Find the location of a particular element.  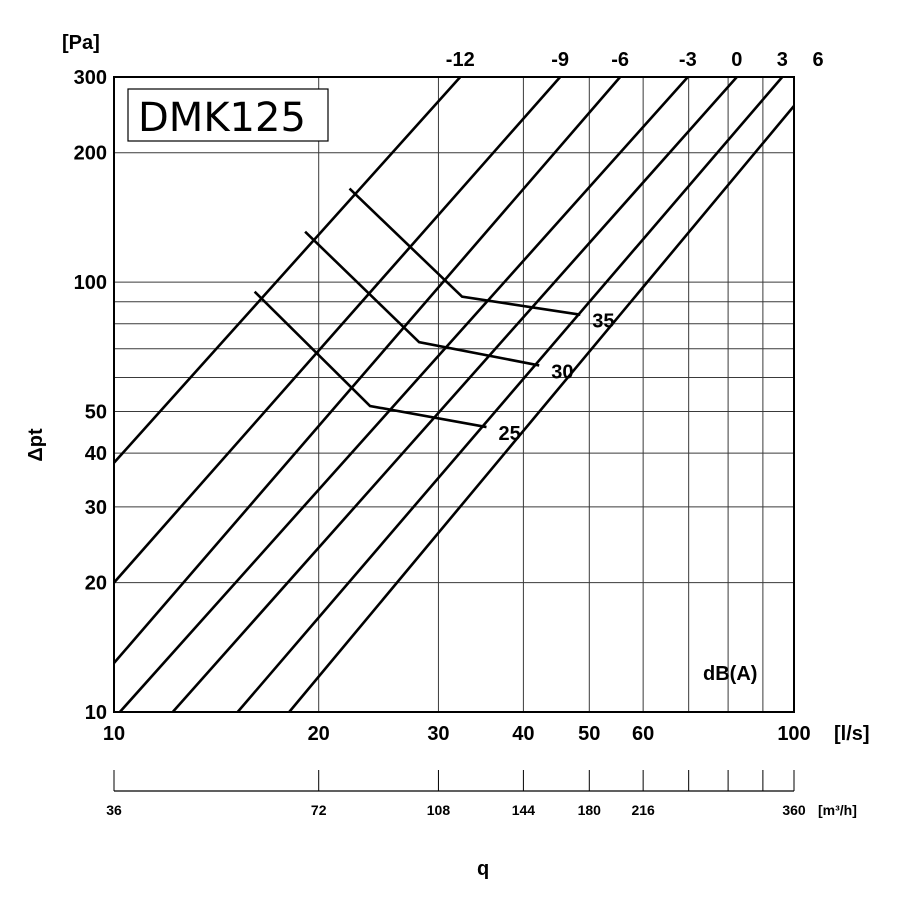

x-tick-label-30: 30 is located at coordinates (438, 734).